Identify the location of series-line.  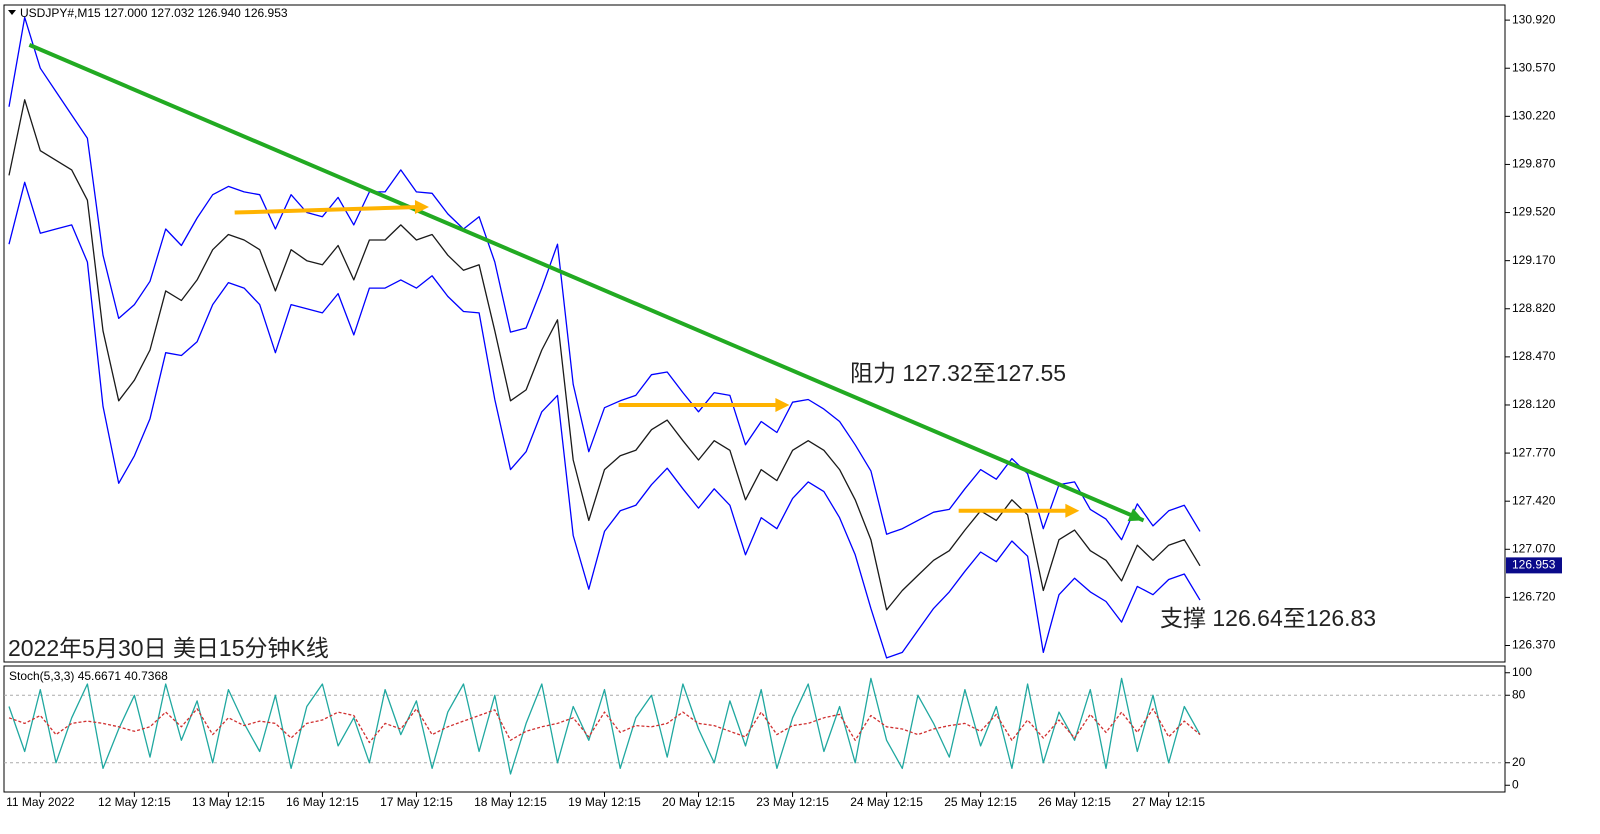
(604, 726).